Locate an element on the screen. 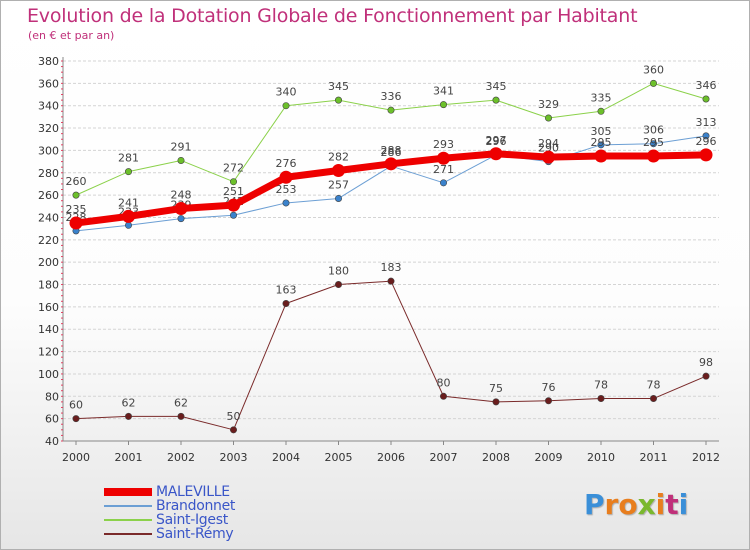 Image resolution: width=750 pixels, height=550 pixels. data-label: 260 is located at coordinates (76, 181).